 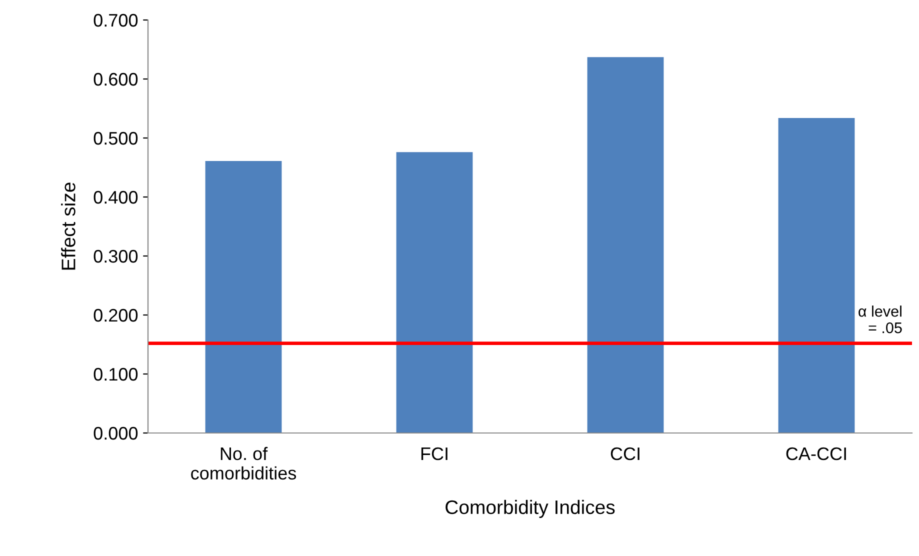 I want to click on y-tick-label: 0.000, so click(x=116, y=433).